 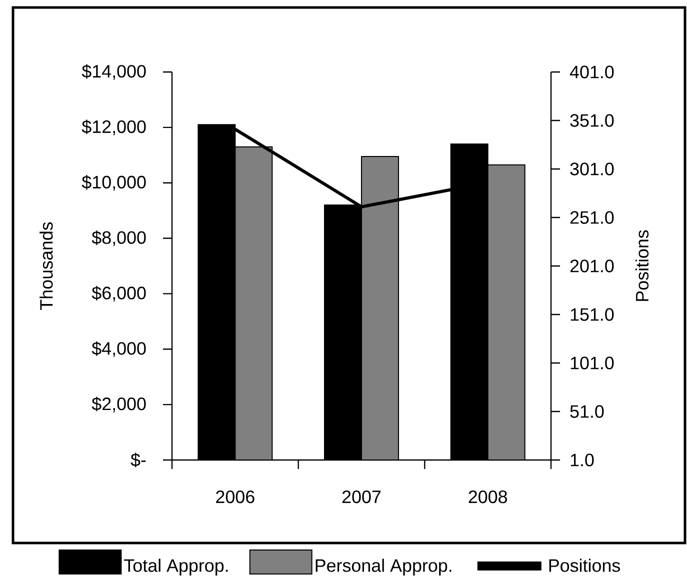 What do you see at coordinates (119, 349) in the screenshot?
I see `y-tick-label: $4,000` at bounding box center [119, 349].